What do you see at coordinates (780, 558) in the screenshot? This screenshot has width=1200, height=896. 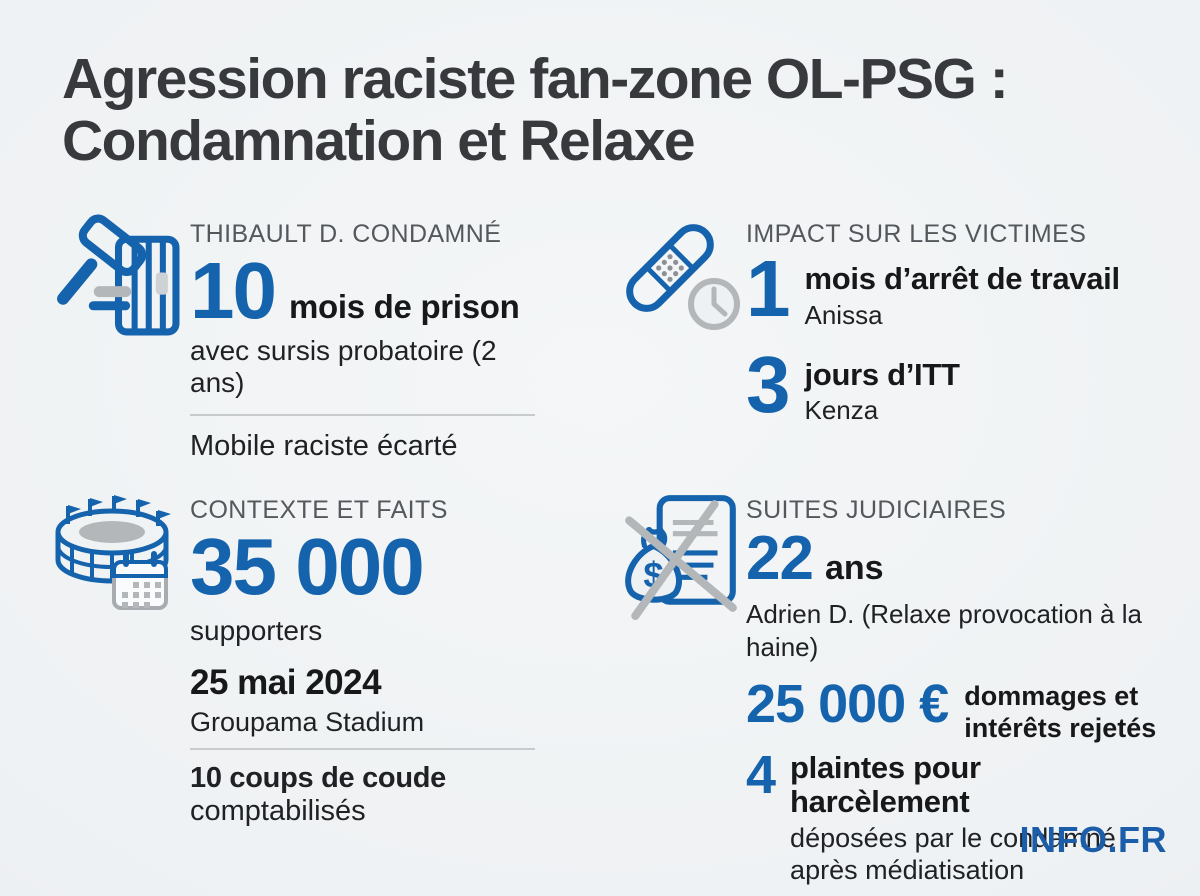 I see `stat-value-age: 22` at bounding box center [780, 558].